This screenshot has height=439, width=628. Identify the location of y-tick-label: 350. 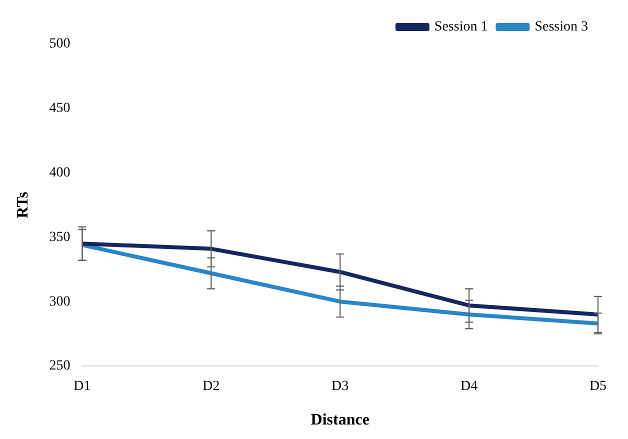
(59, 237).